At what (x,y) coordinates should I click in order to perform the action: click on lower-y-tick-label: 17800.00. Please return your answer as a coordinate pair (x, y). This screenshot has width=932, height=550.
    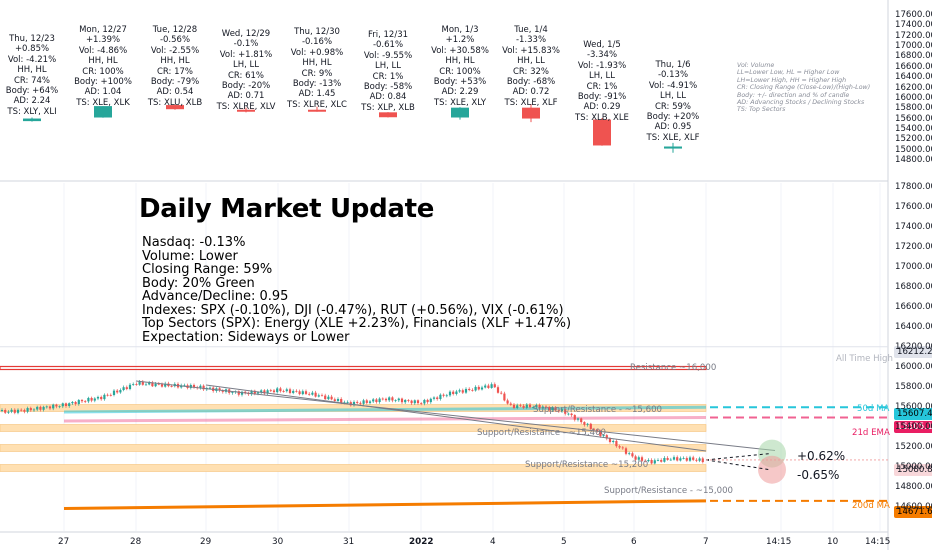
    Looking at the image, I should click on (913, 187).